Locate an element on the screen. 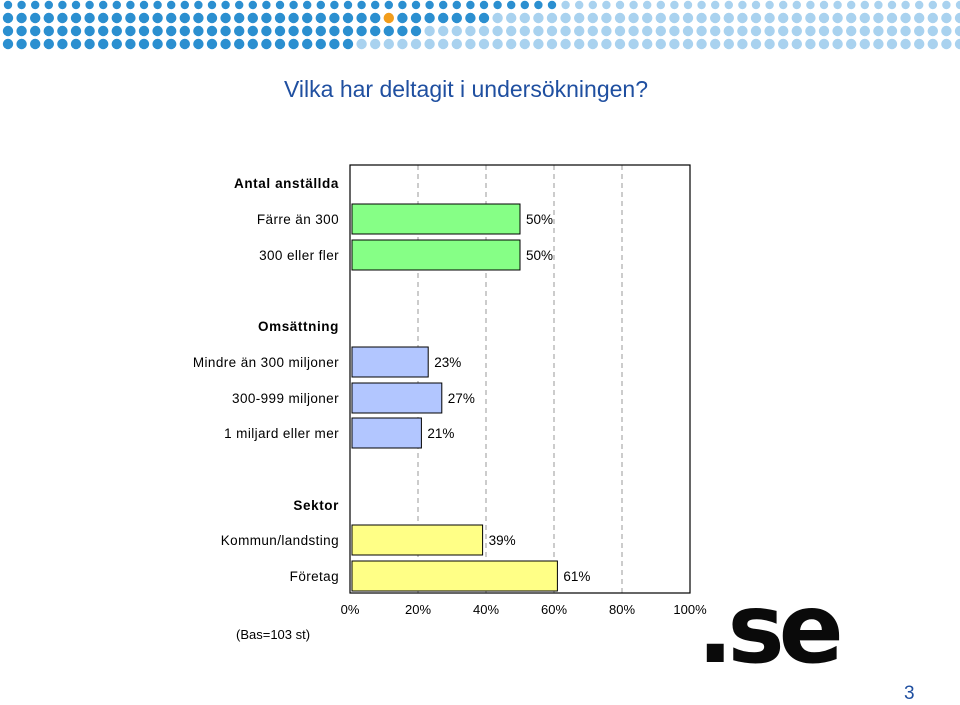 Image resolution: width=960 pixels, height=705 pixels. logo-text: .se is located at coordinates (768, 630).